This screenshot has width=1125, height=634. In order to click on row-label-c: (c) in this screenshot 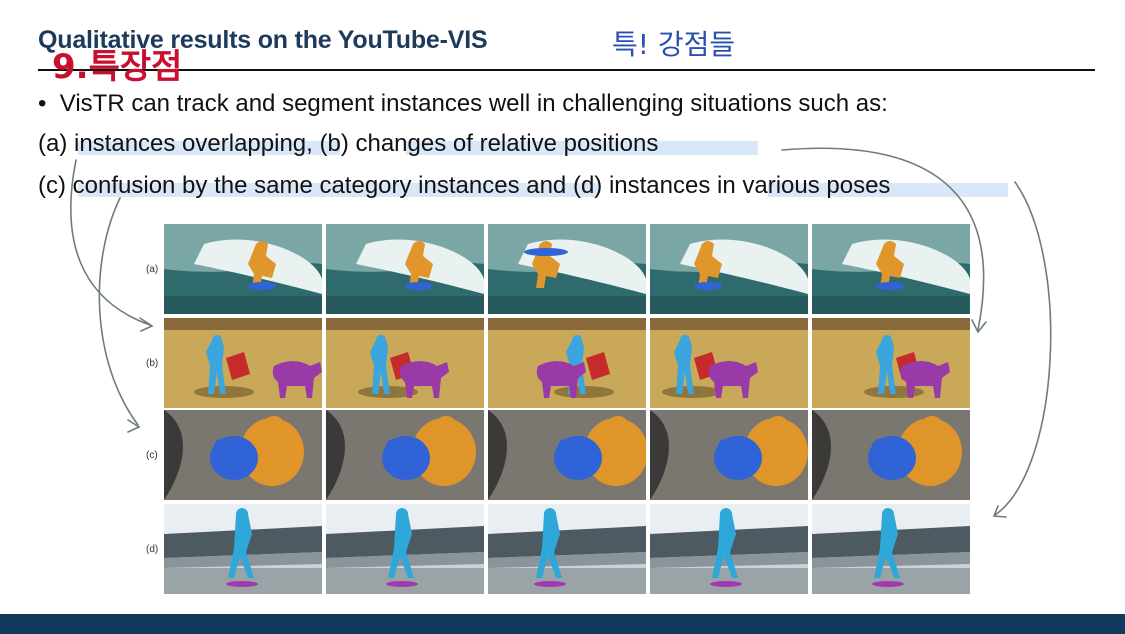, I will do `click(152, 455)`.